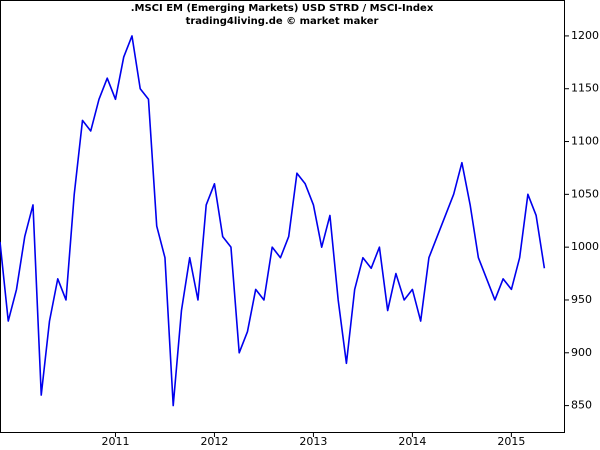 The image size is (600, 450). What do you see at coordinates (581, 299) in the screenshot?
I see `y-tick-label: 950` at bounding box center [581, 299].